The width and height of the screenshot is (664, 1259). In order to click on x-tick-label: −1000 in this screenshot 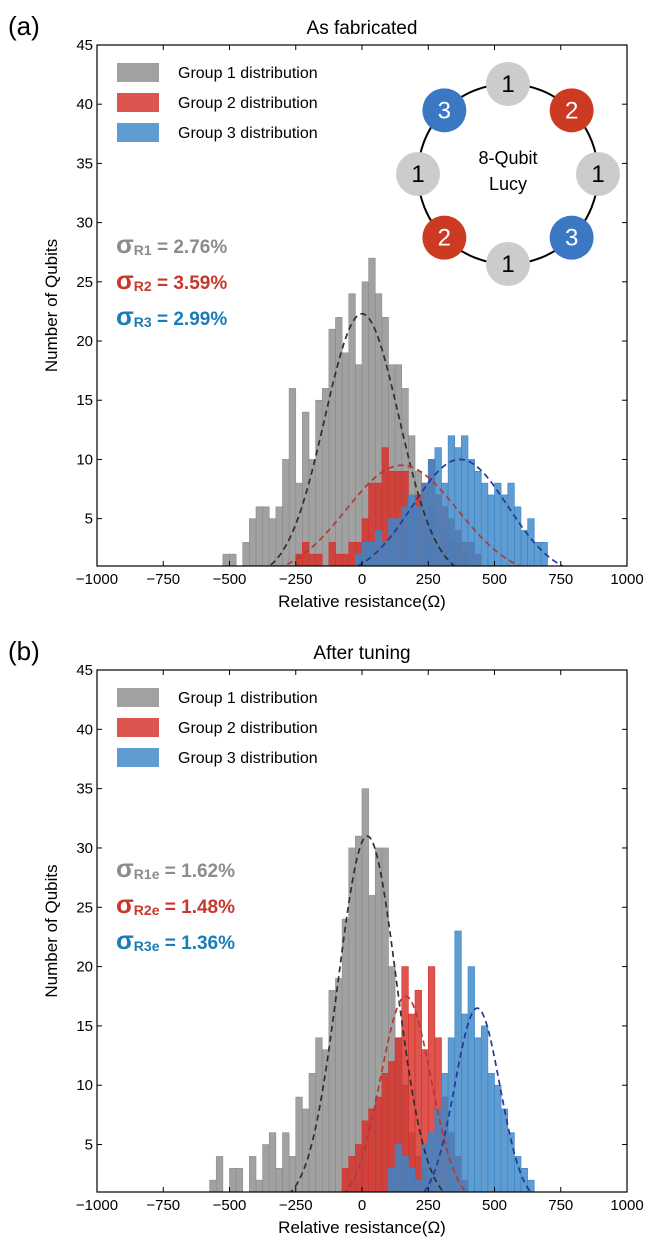, I will do `click(97, 1205)`.